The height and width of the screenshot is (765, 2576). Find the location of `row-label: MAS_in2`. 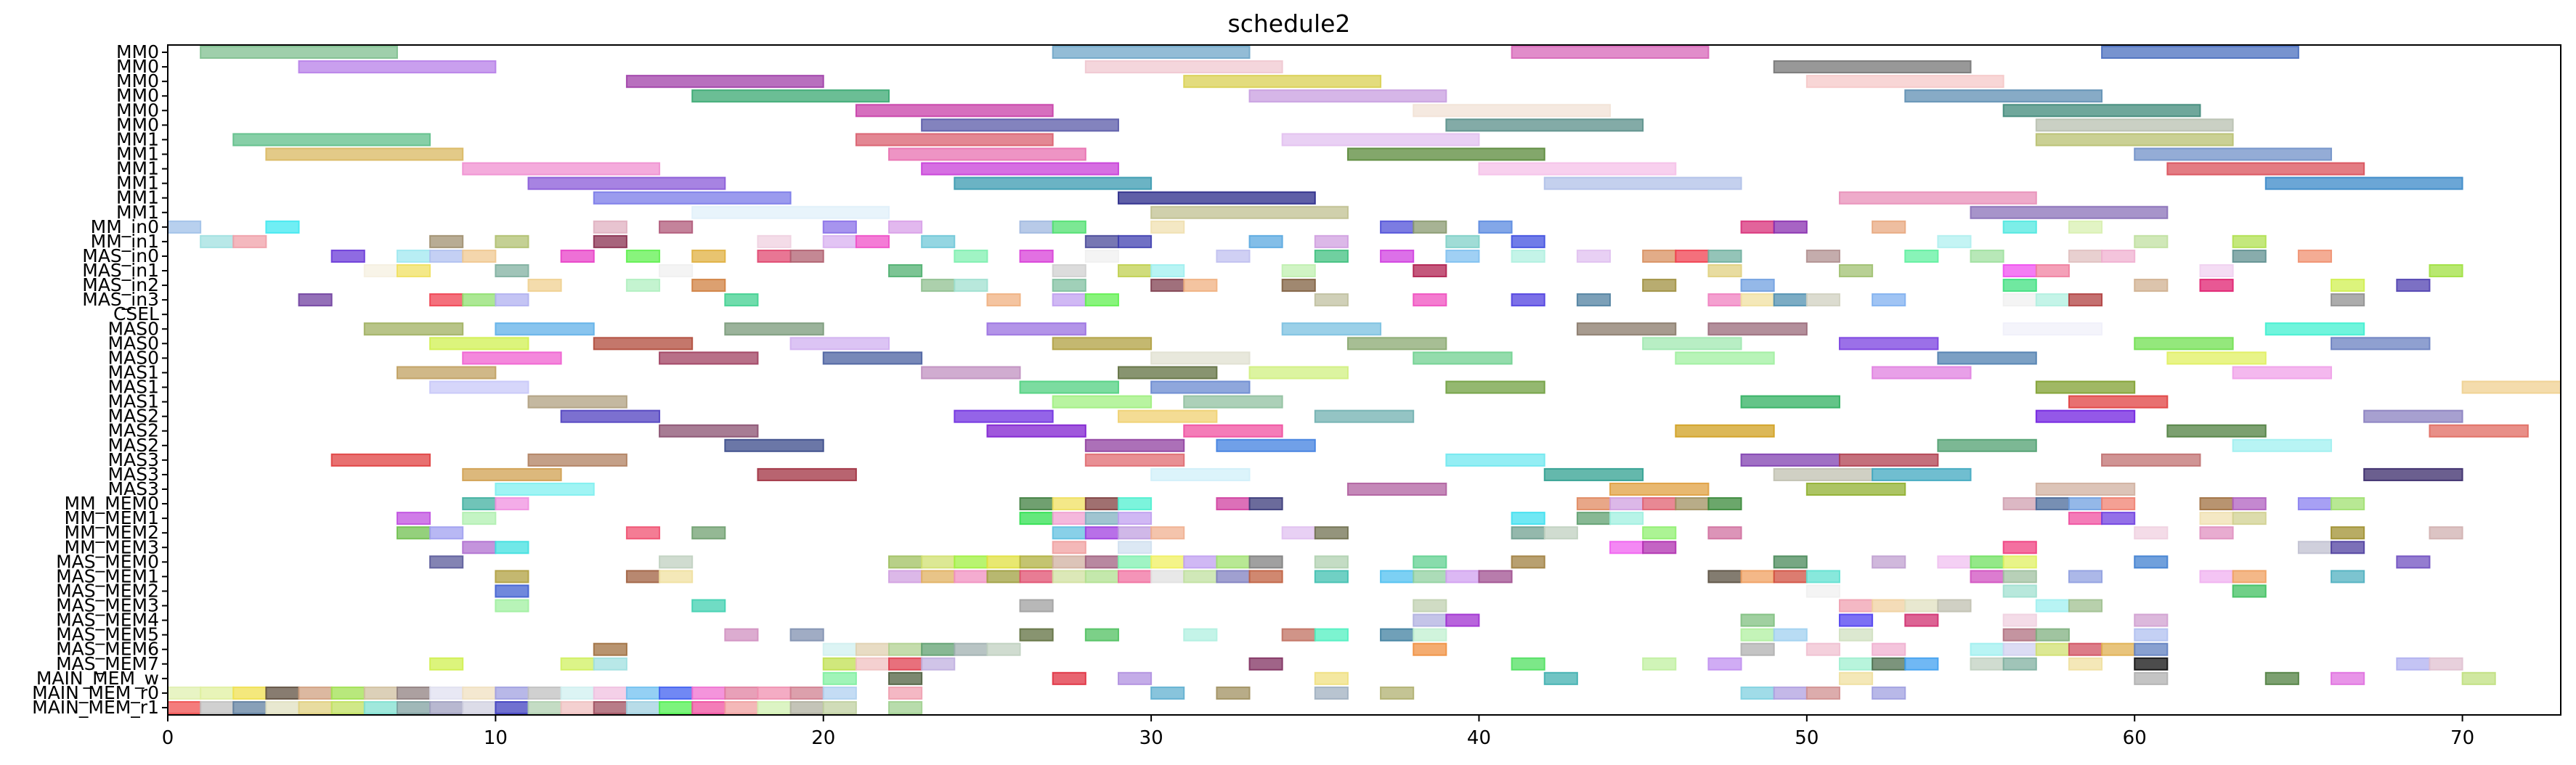

row-label: MAS_in2 is located at coordinates (120, 284).